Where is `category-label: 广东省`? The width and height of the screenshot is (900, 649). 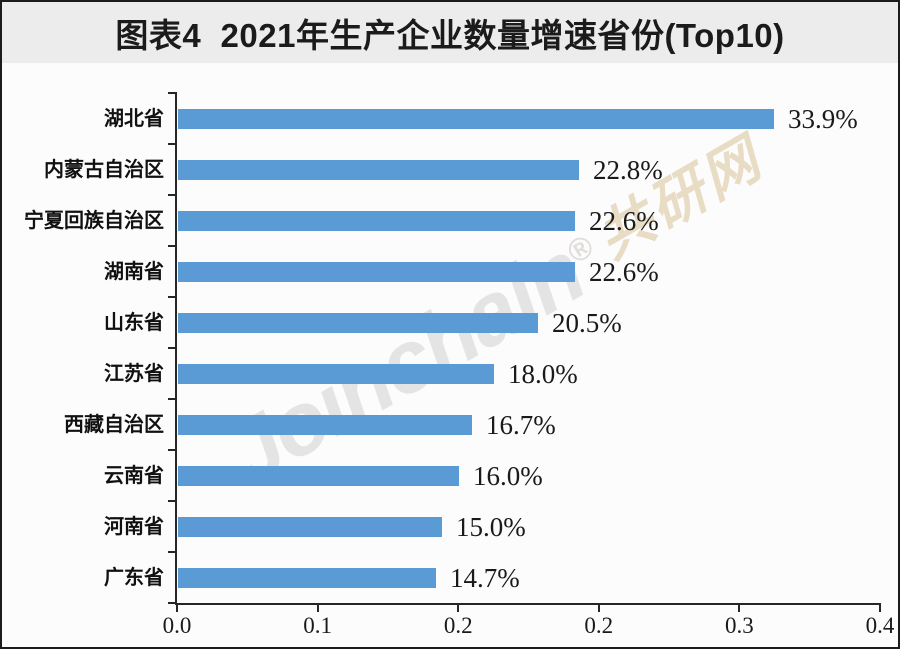 category-label: 广东省 is located at coordinates (134, 577).